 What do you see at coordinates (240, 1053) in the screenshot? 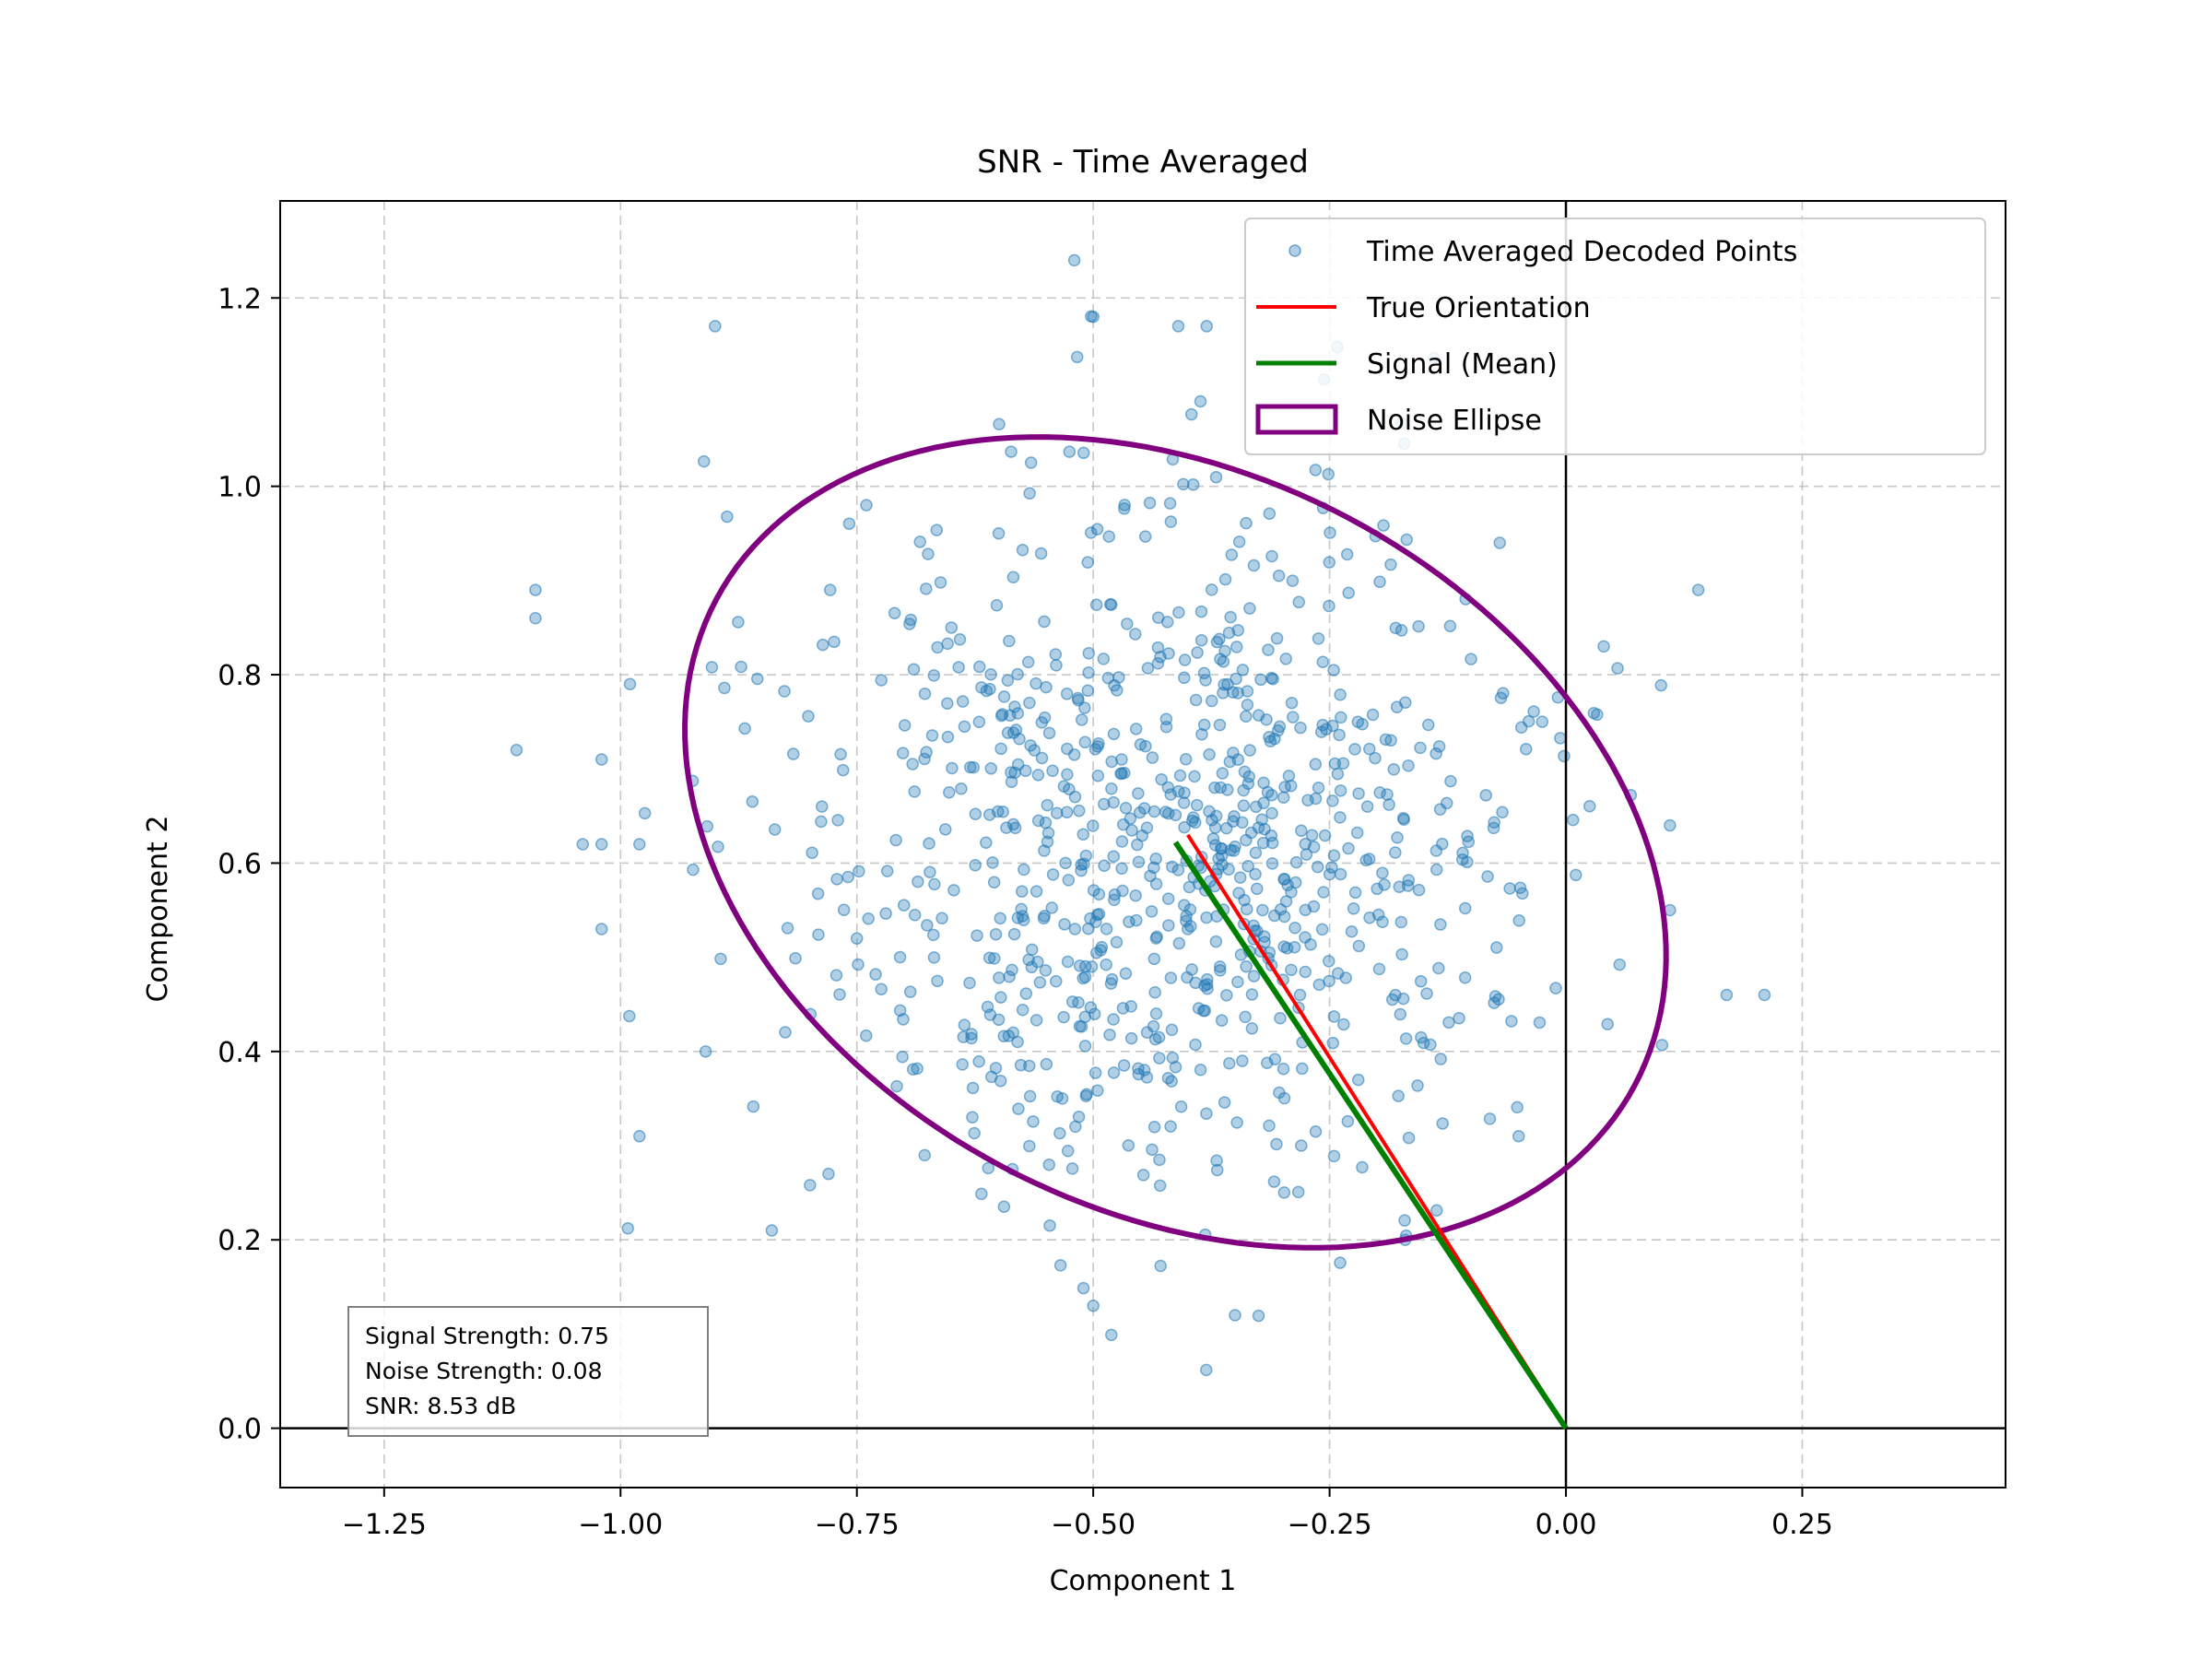
I see `y-tick-label: 0.4` at bounding box center [240, 1053].